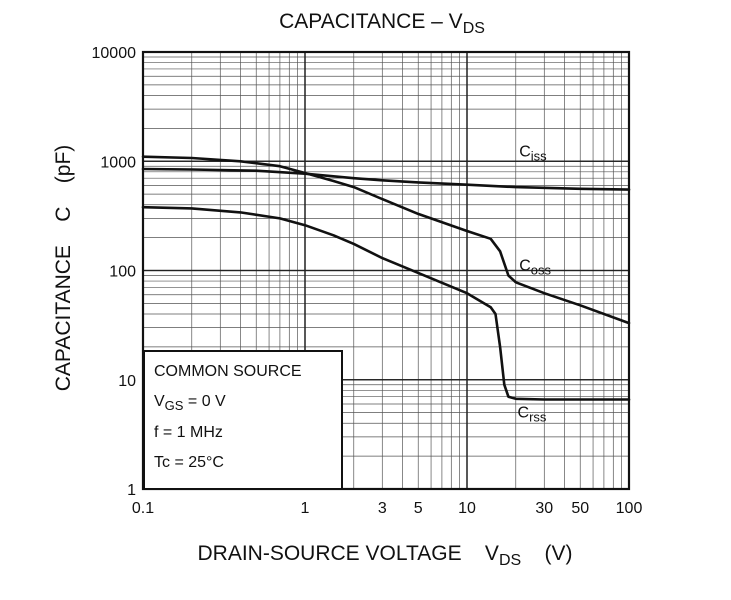 The height and width of the screenshot is (600, 731). I want to click on y-axis-label-symbol: C, so click(63, 214).